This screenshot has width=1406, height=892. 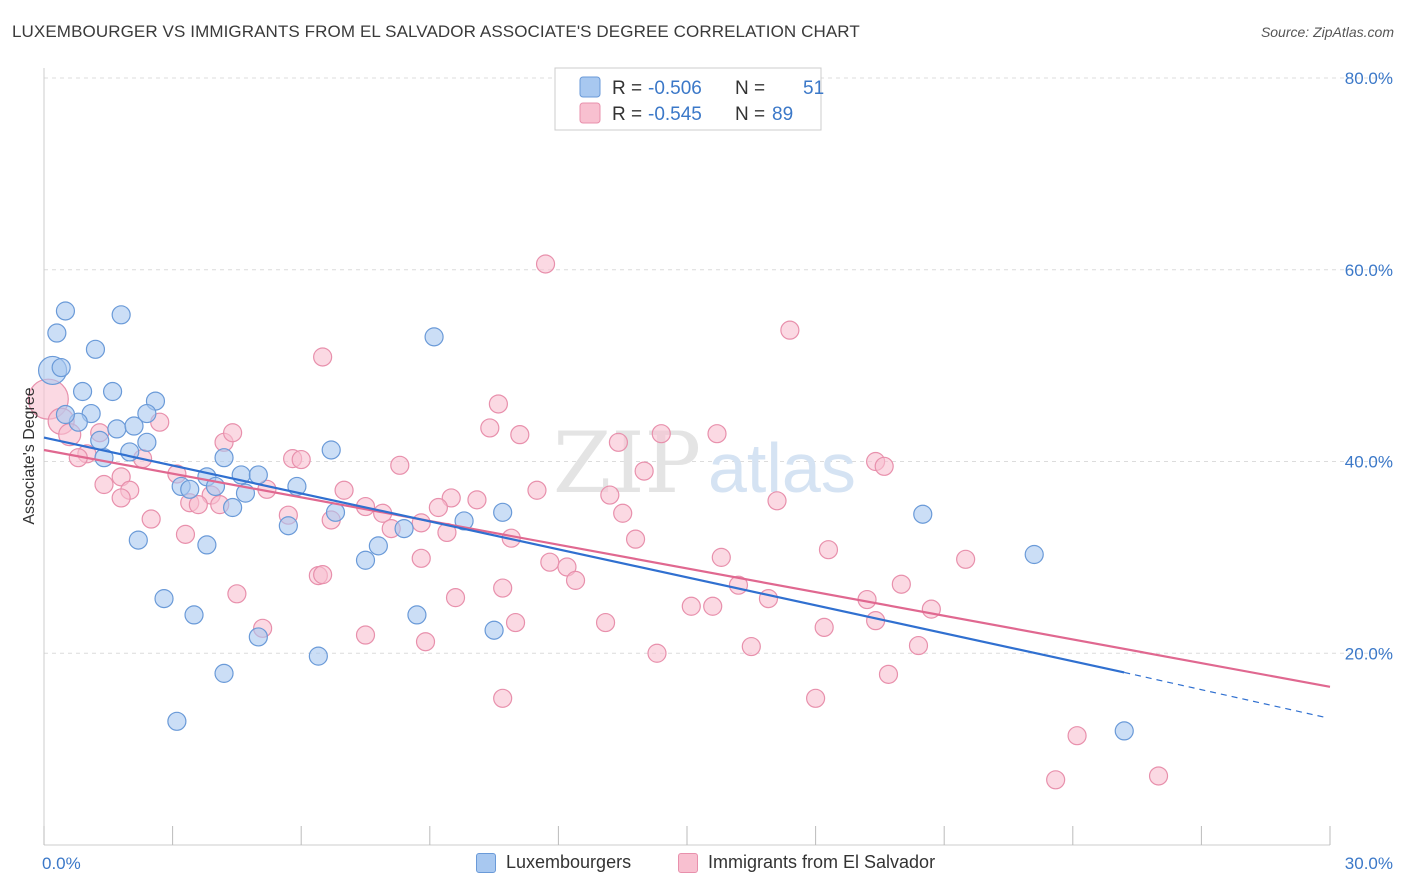 I want to click on bottom-legend-item-luxembourgers: Luxembourgers, so click(x=553, y=862).